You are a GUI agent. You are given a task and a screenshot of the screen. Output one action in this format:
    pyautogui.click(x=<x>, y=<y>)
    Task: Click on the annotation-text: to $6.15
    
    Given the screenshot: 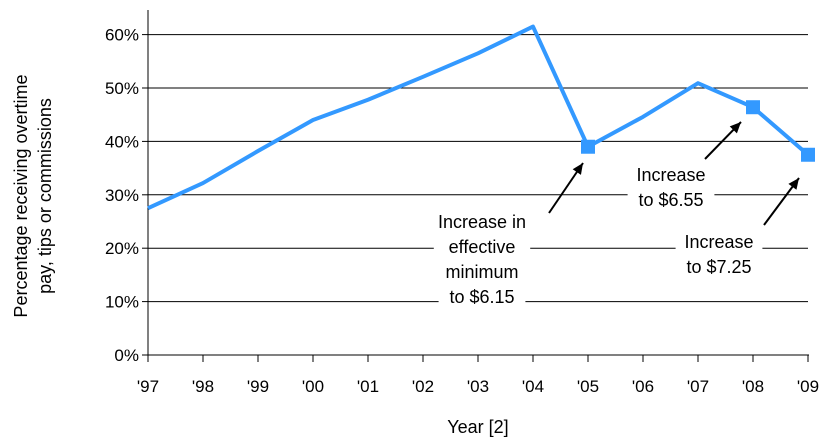 What is the action you would take?
    pyautogui.click(x=481, y=297)
    